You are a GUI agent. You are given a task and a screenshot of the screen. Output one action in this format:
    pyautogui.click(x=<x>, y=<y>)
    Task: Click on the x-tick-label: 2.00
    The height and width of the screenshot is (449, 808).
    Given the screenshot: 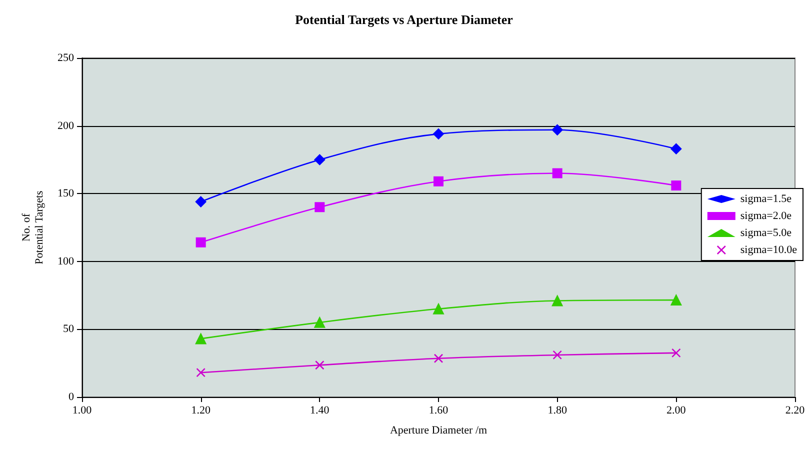 What is the action you would take?
    pyautogui.click(x=676, y=410)
    